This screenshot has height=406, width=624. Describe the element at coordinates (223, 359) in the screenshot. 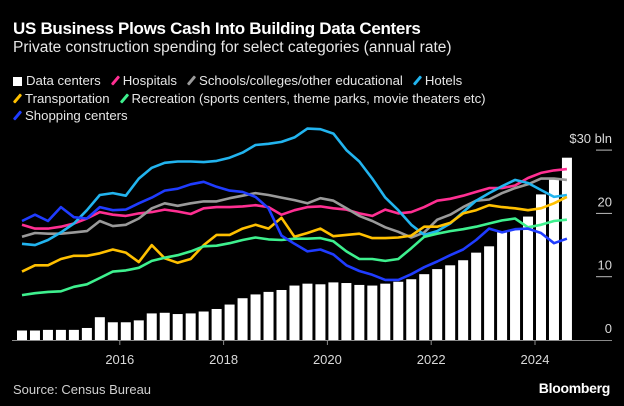

I see `x-tick-label: 2018` at that location.